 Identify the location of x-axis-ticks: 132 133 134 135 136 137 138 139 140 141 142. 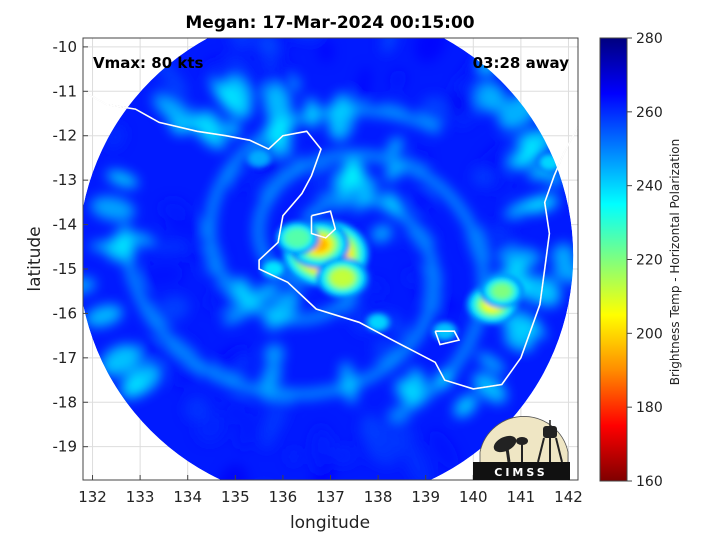
(330, 490).